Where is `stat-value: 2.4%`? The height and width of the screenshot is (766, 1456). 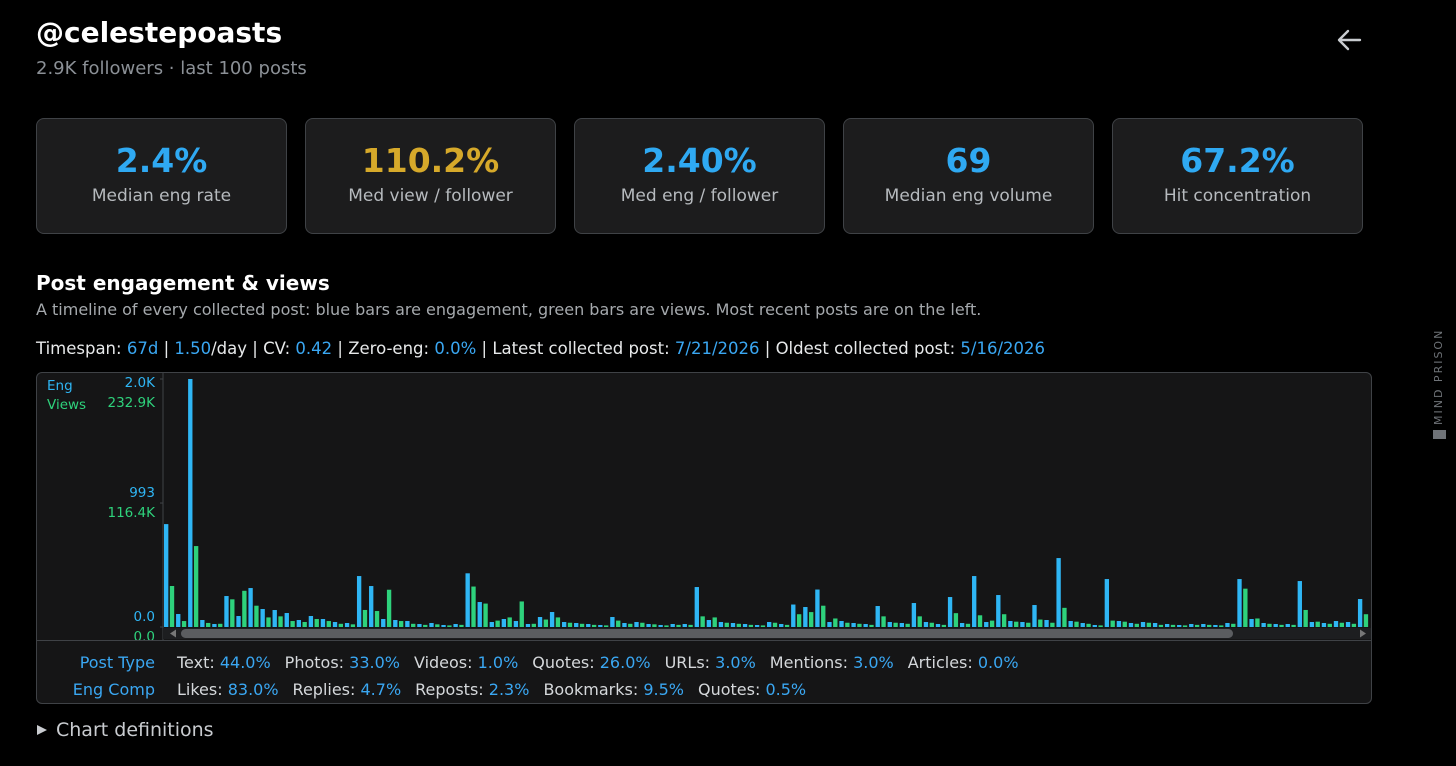
stat-value: 2.4% is located at coordinates (161, 160).